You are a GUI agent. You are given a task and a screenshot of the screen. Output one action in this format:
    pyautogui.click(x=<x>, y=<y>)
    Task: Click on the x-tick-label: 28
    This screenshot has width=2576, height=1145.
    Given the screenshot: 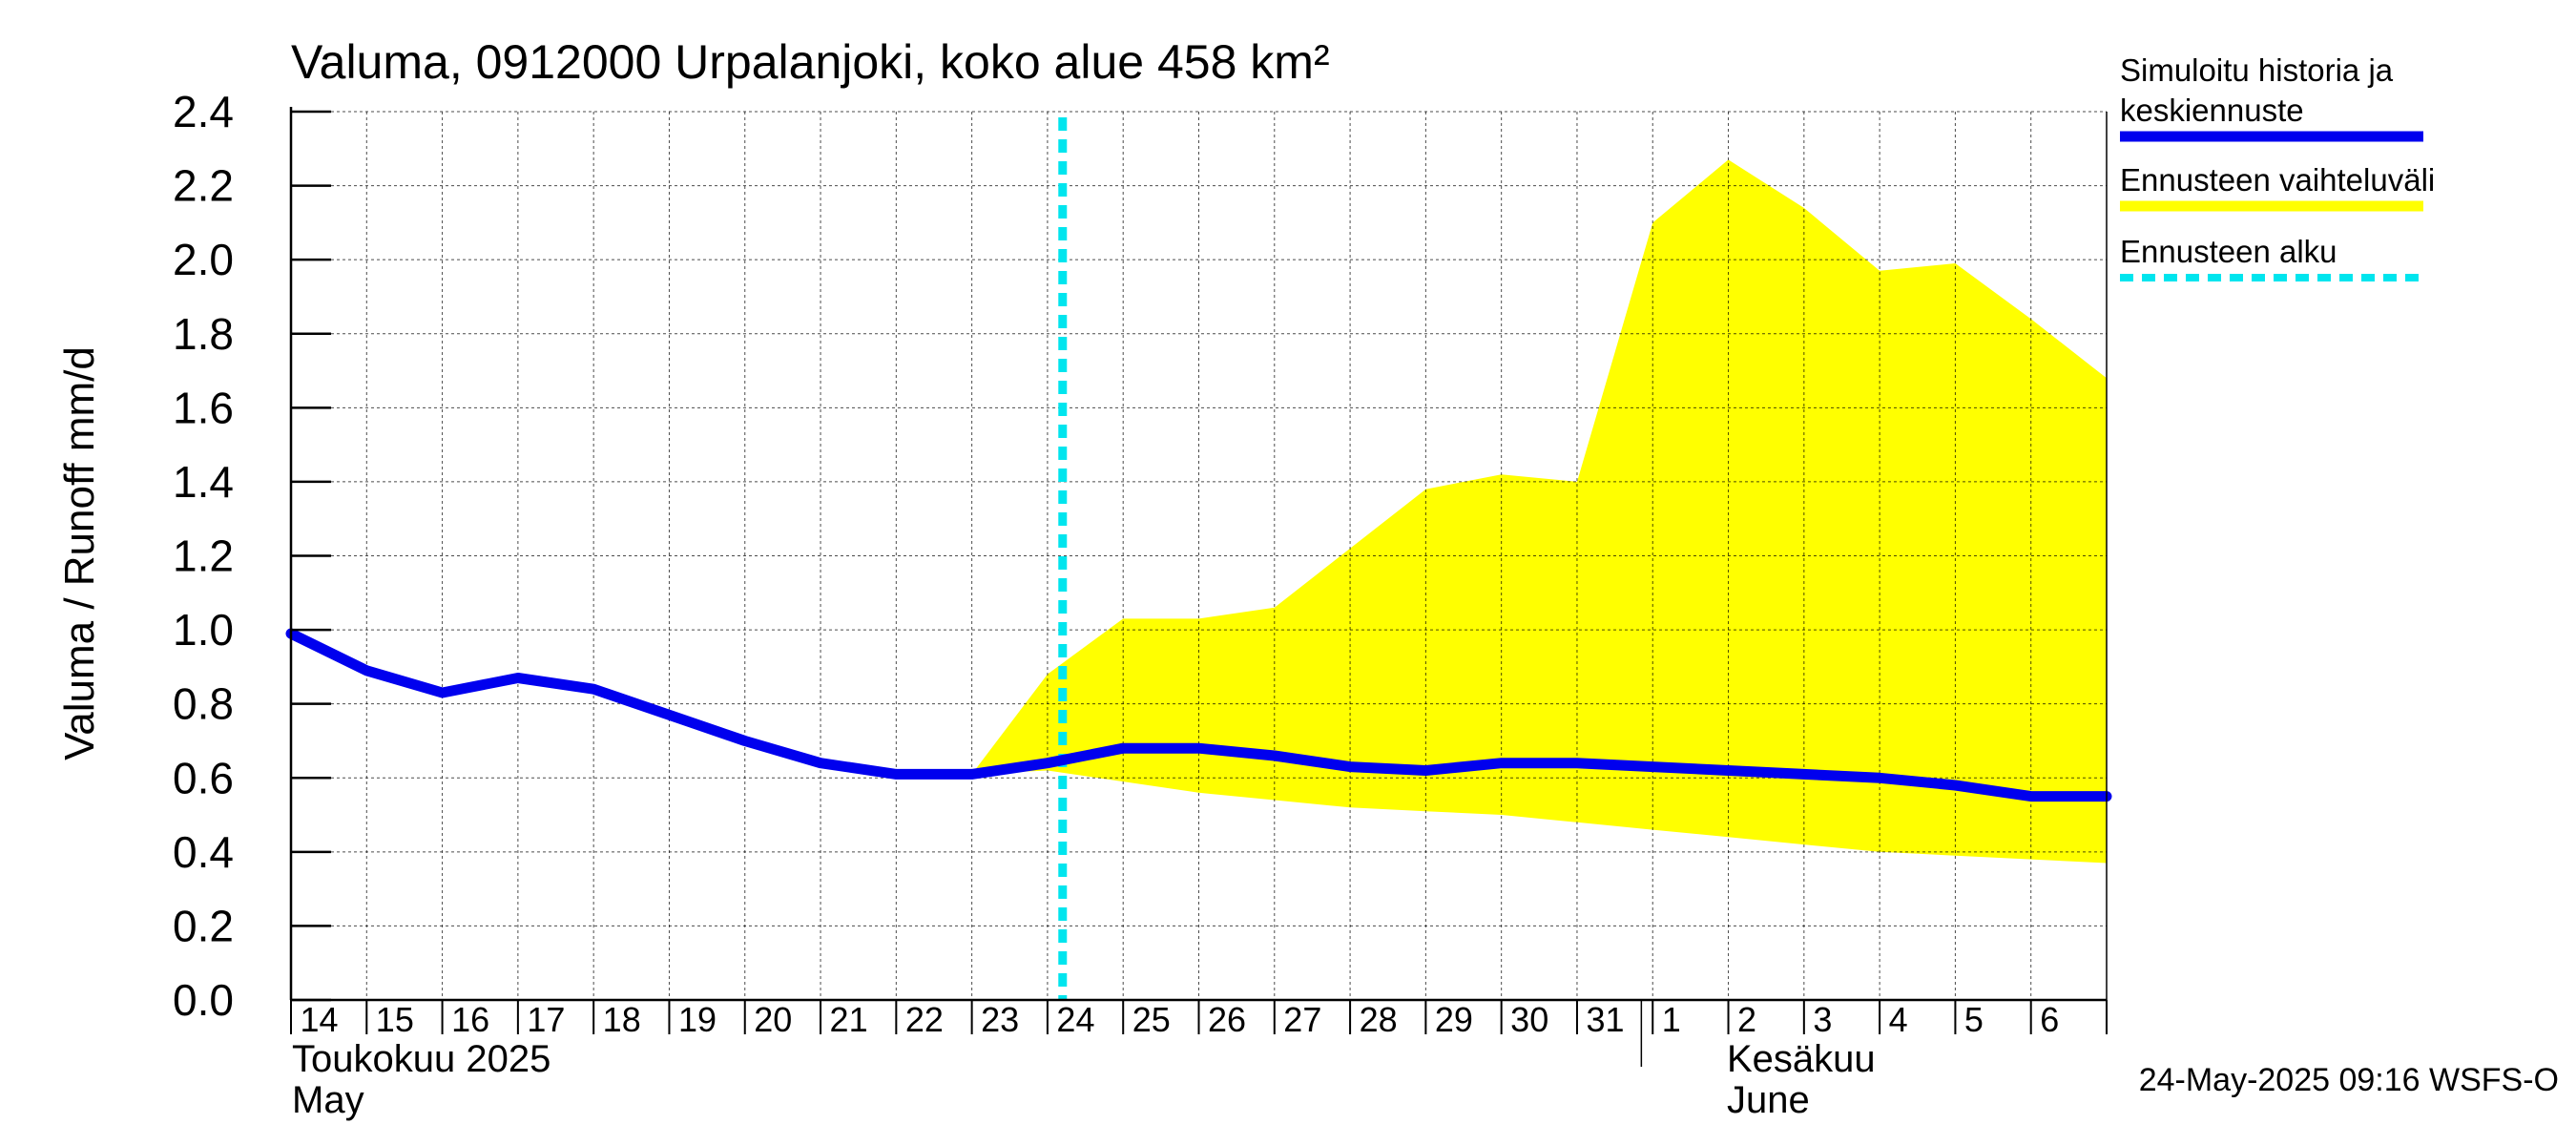 What is the action you would take?
    pyautogui.click(x=1379, y=1019)
    